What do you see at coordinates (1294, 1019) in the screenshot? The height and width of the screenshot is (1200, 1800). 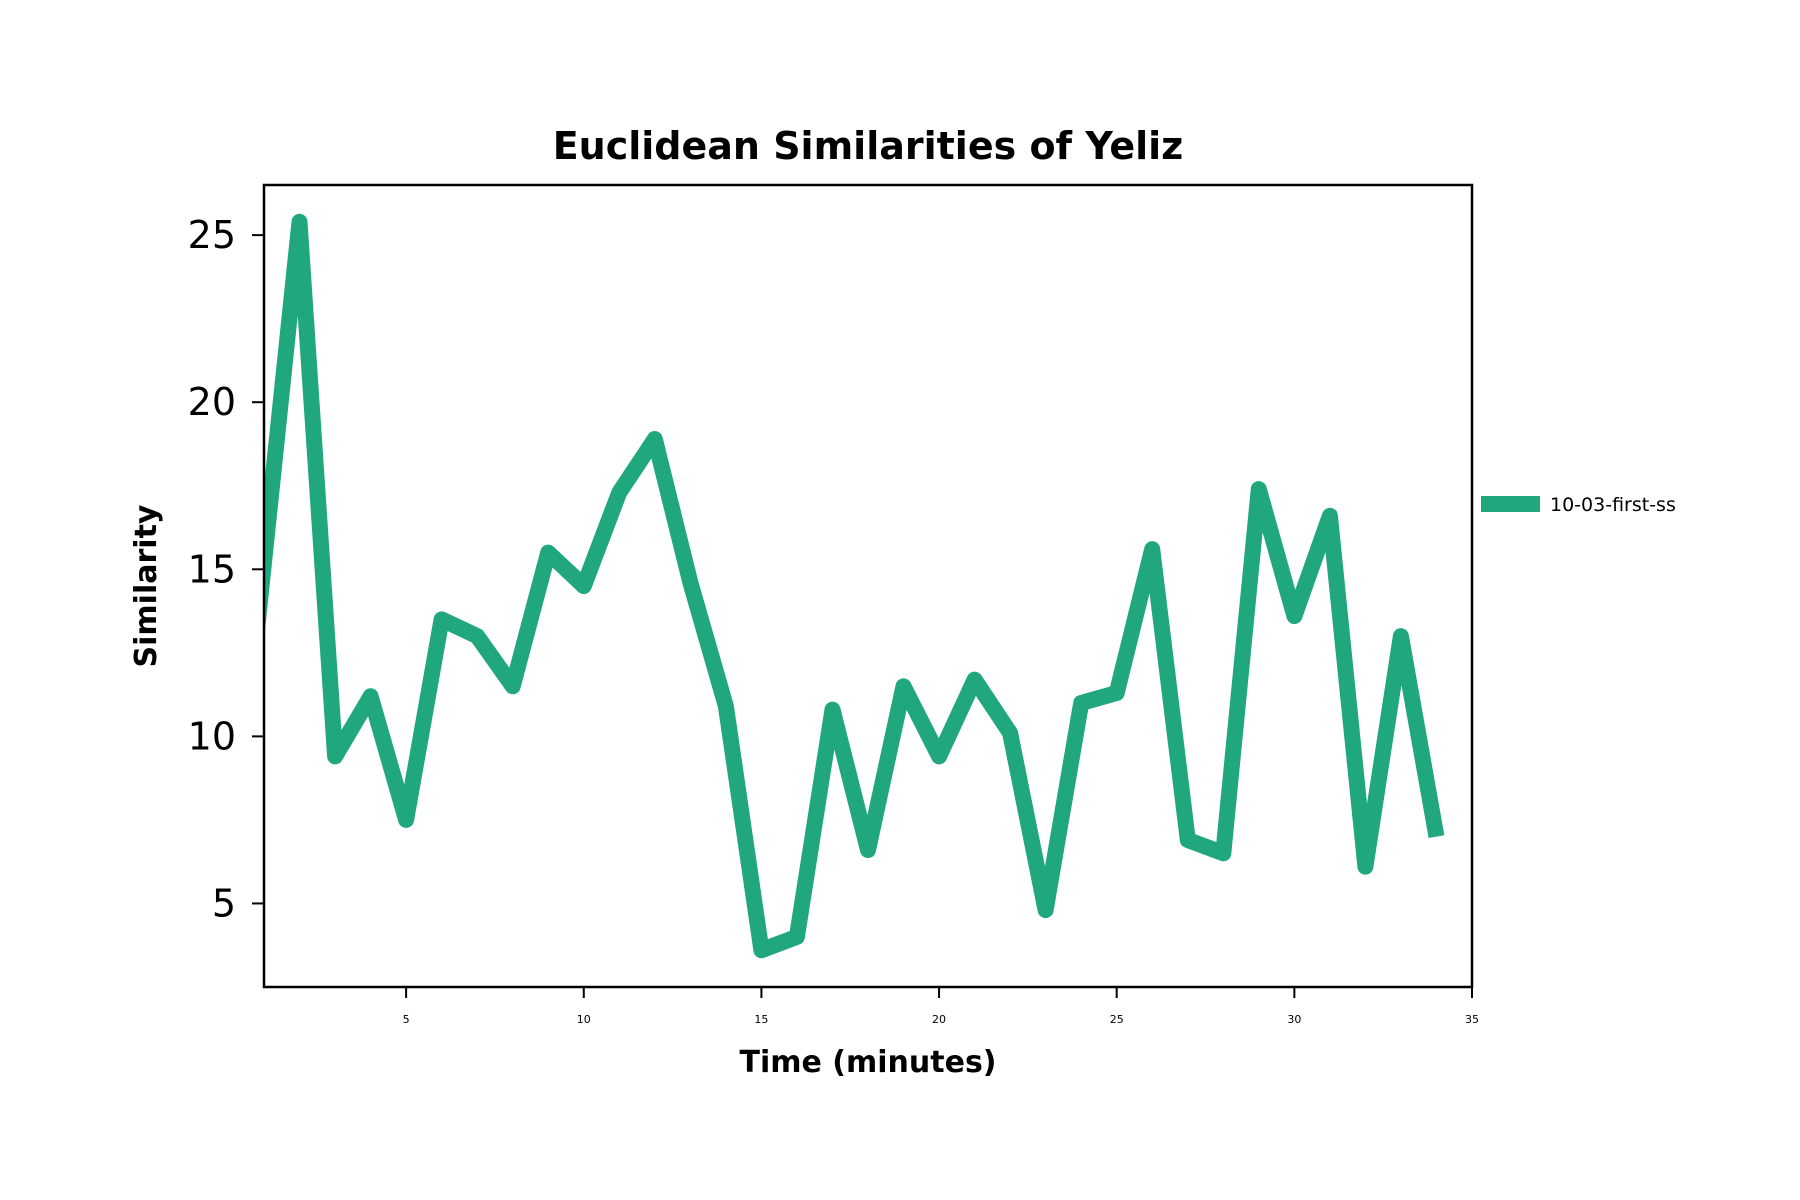 I see `x-tick-label: 30` at bounding box center [1294, 1019].